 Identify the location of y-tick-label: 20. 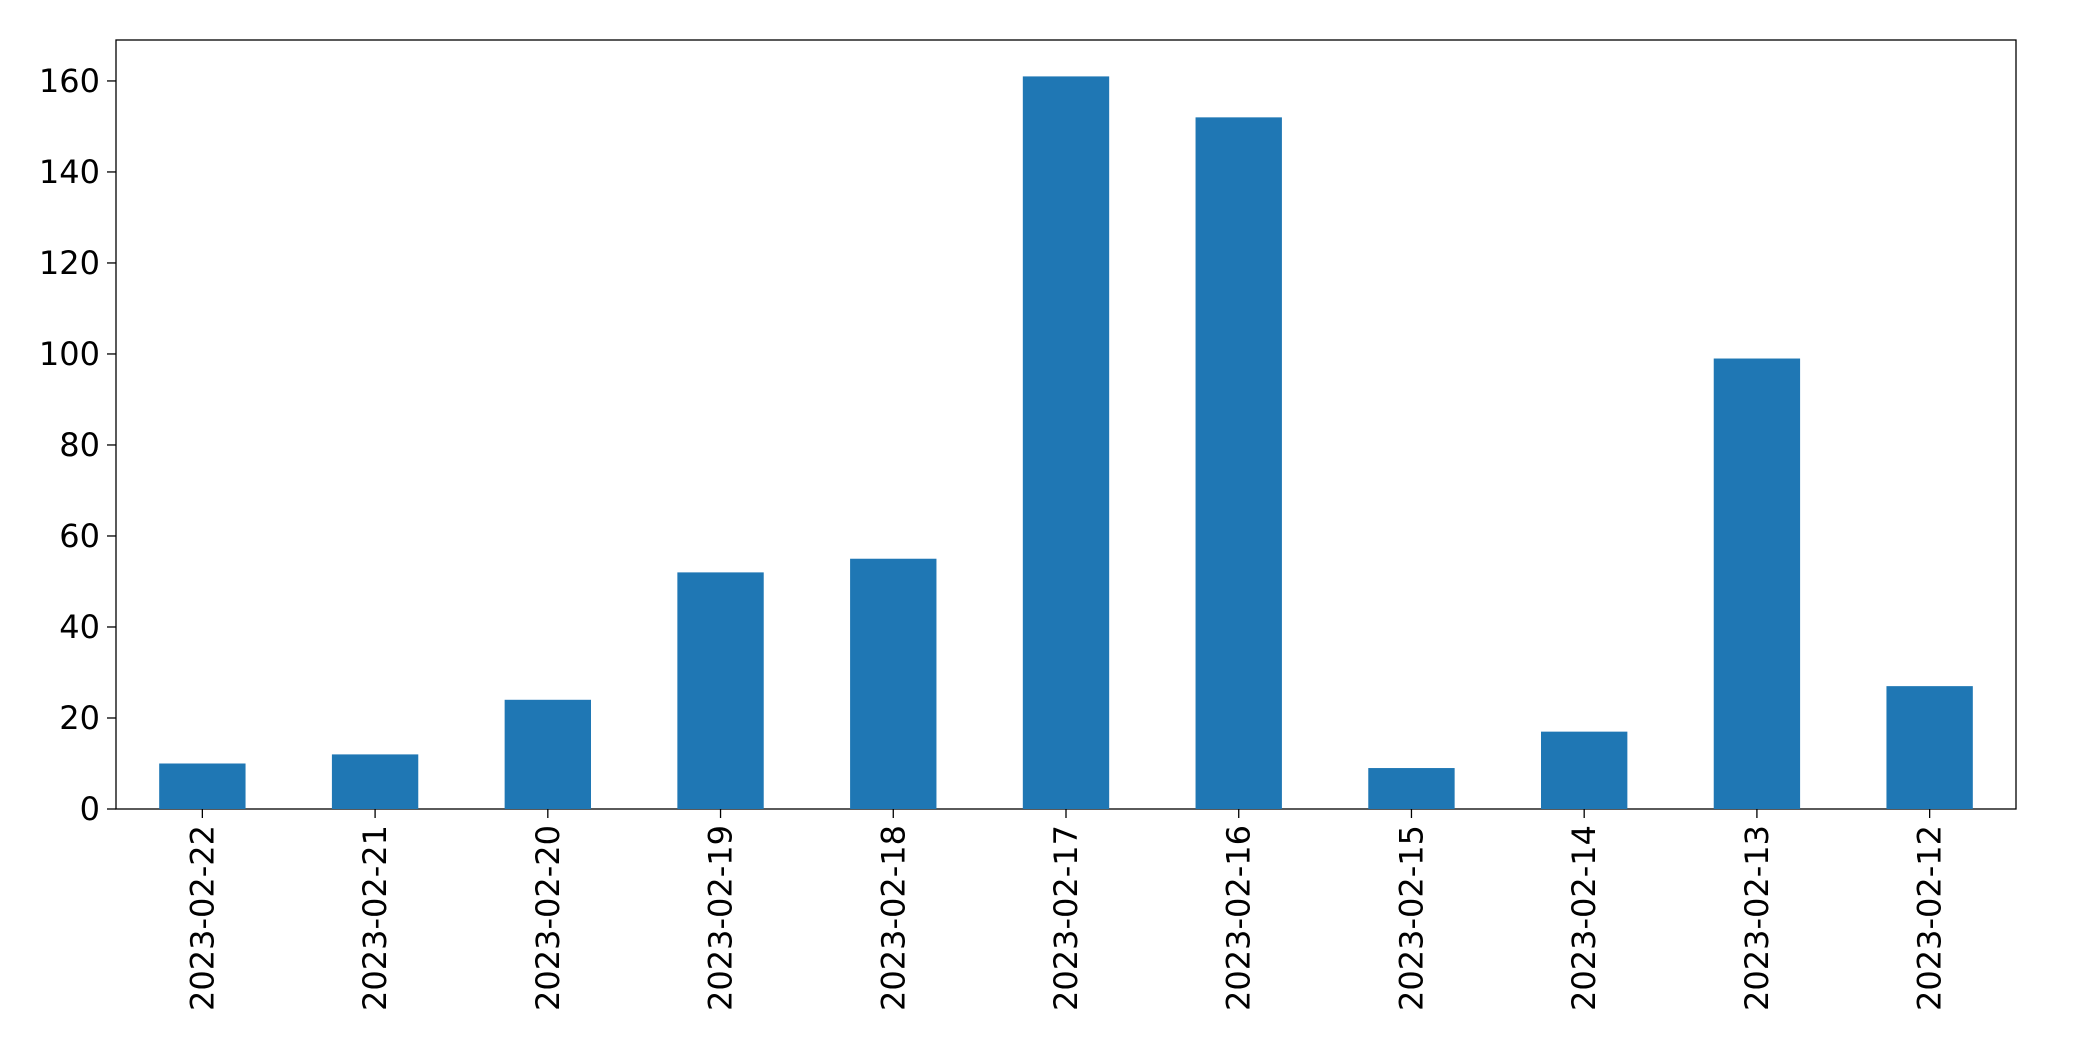
(79, 718).